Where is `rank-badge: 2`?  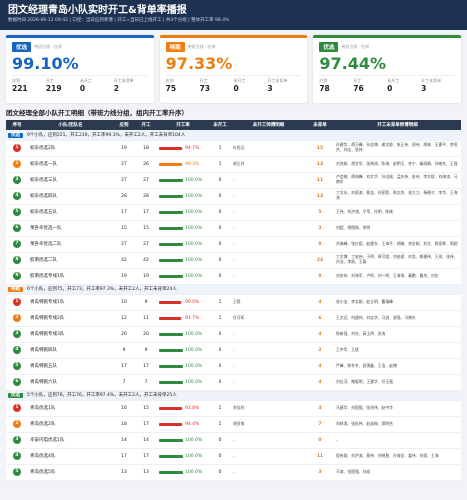 rank-badge: 2 is located at coordinates (17, 424).